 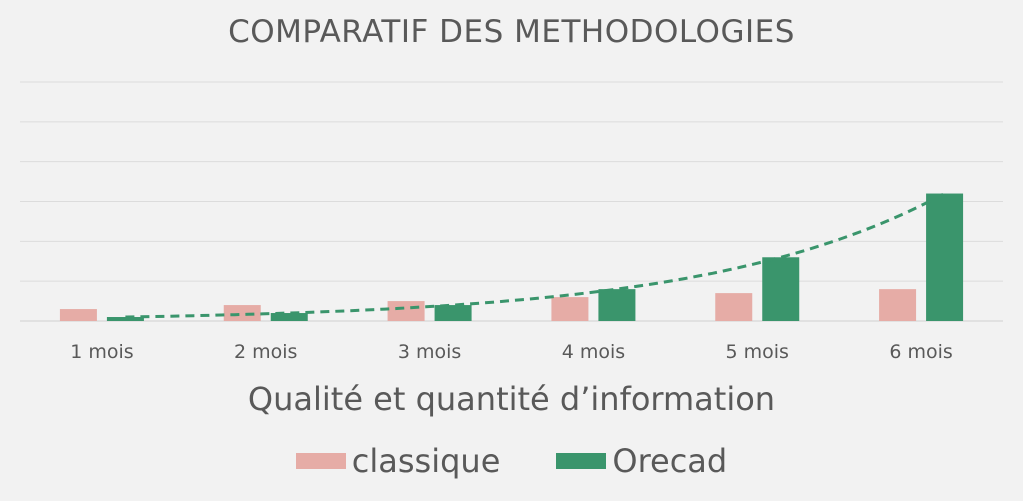 I want to click on chart-title: COMPARATIF DES METHODOLOGIES, so click(x=511, y=32).